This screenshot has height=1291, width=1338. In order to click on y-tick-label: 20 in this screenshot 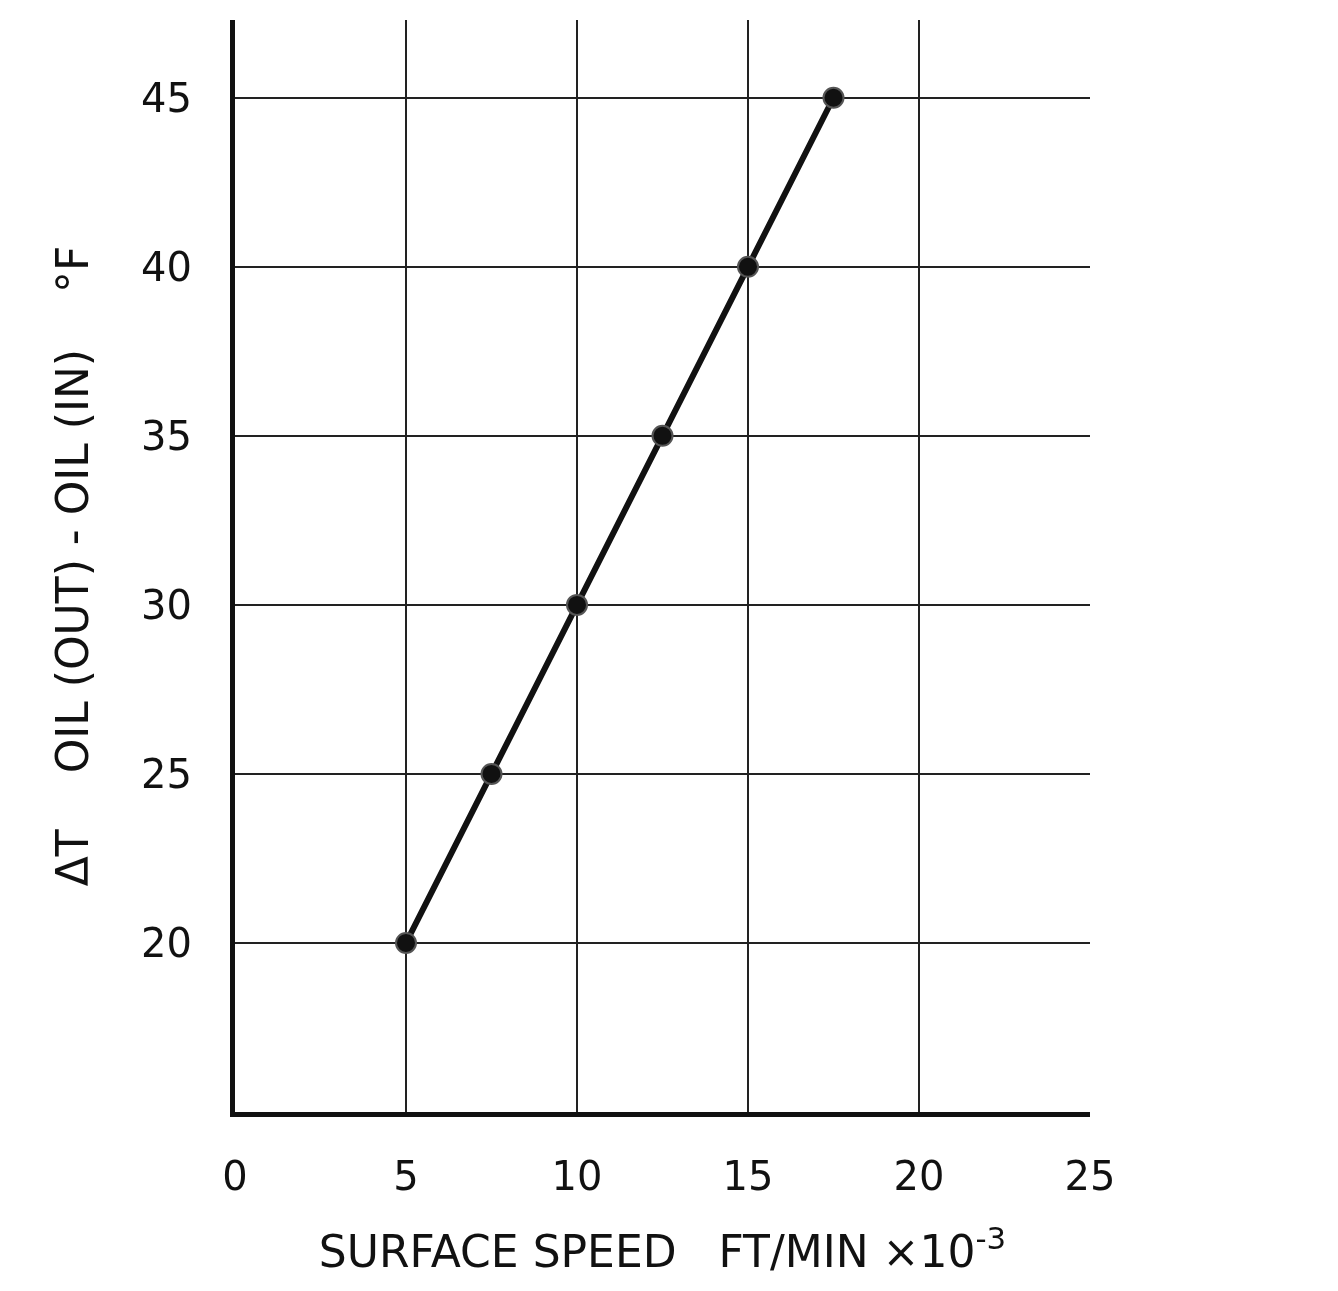, I will do `click(166, 942)`.